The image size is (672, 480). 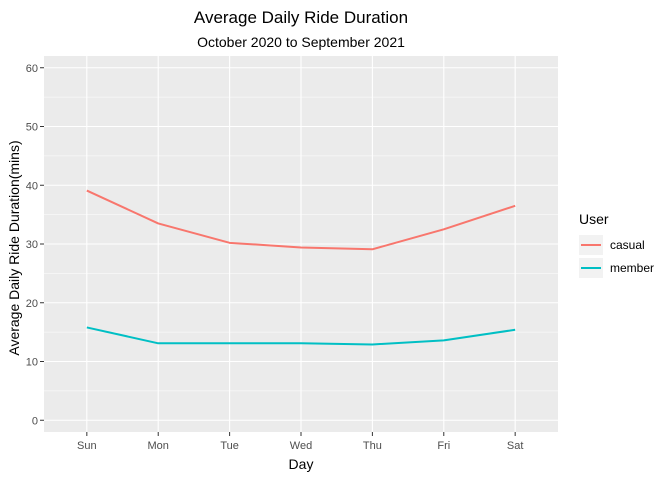 What do you see at coordinates (301, 220) in the screenshot?
I see `series-line-casual` at bounding box center [301, 220].